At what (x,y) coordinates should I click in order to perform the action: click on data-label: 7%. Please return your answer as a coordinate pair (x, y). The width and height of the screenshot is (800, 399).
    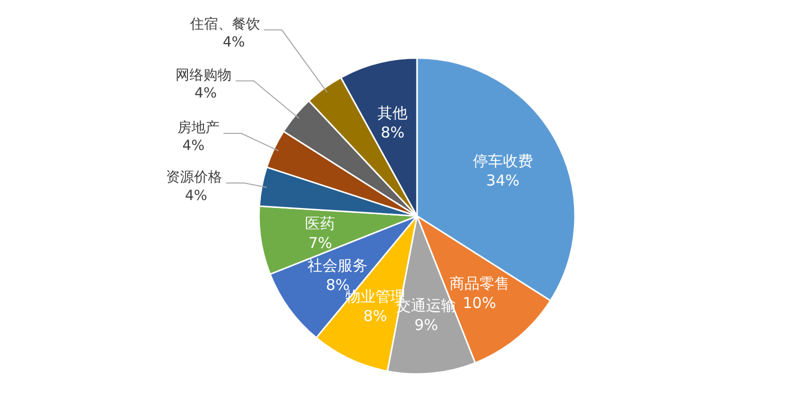
    Looking at the image, I should click on (320, 243).